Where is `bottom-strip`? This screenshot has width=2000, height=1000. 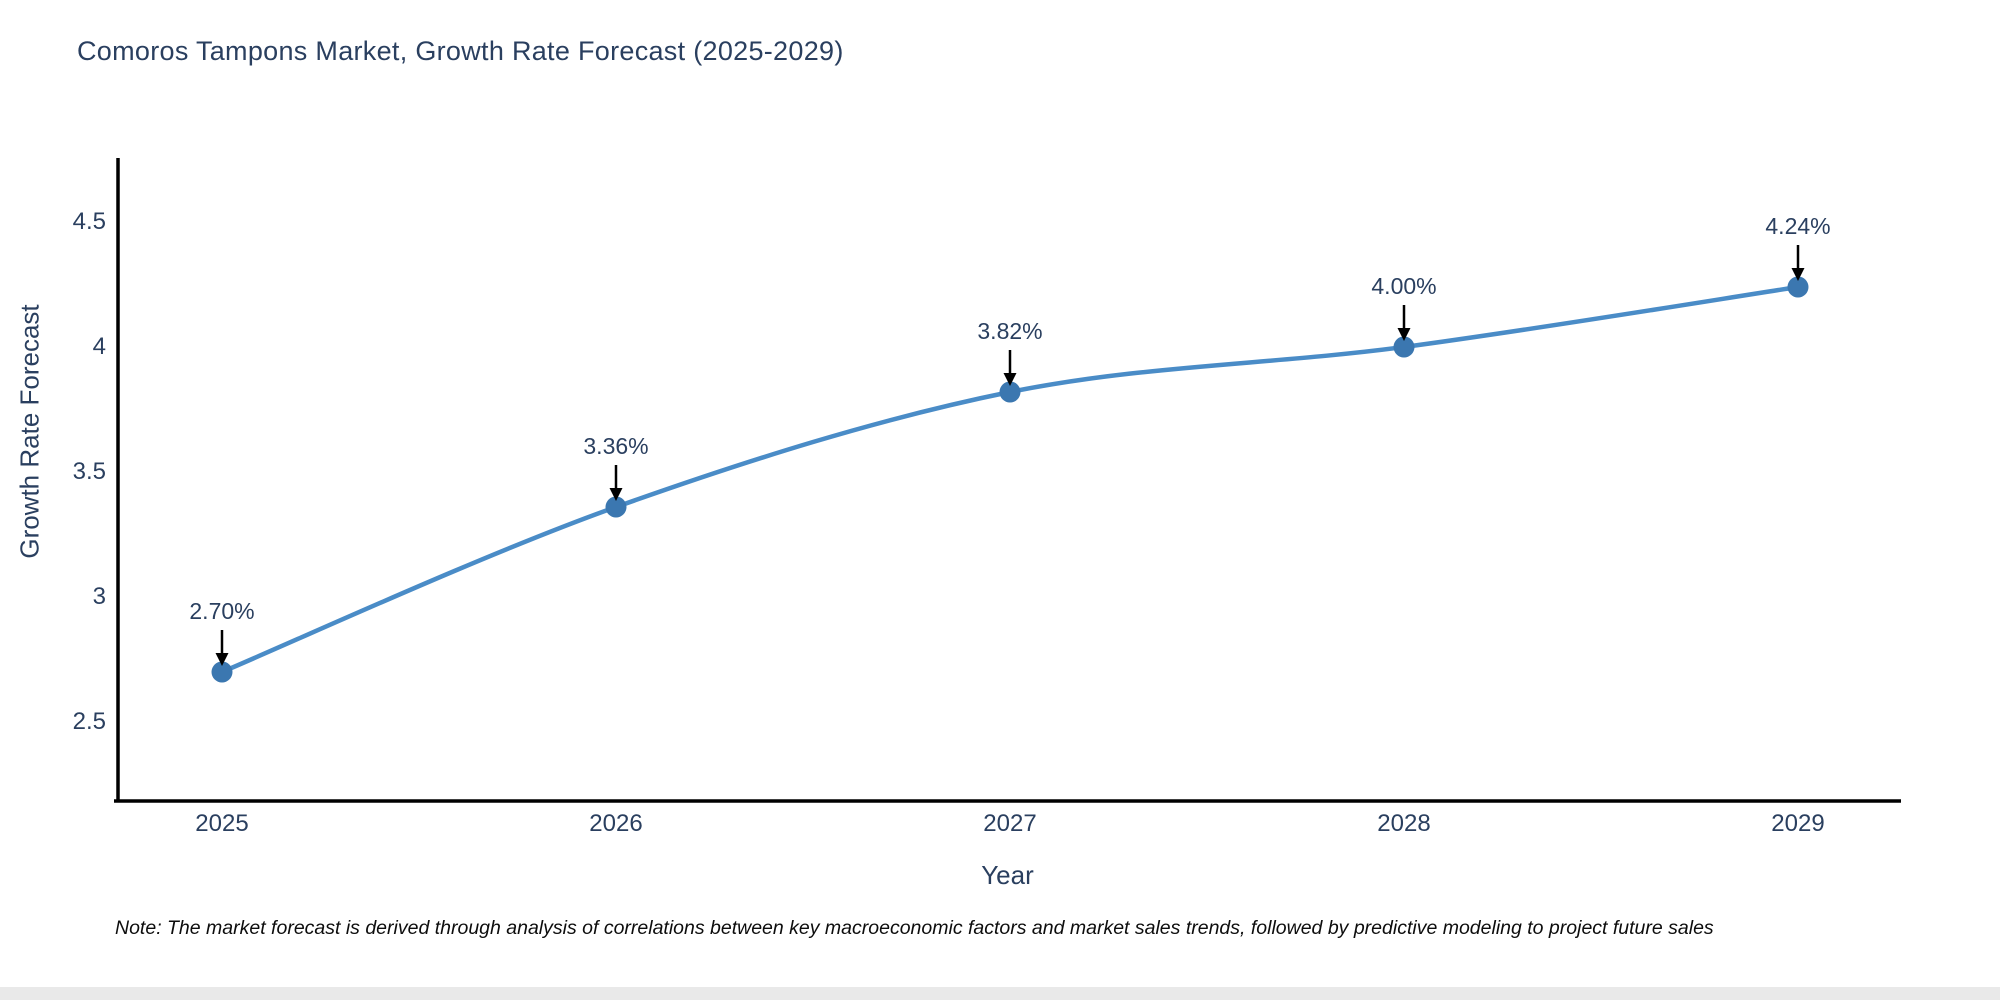
bottom-strip is located at coordinates (1000, 993).